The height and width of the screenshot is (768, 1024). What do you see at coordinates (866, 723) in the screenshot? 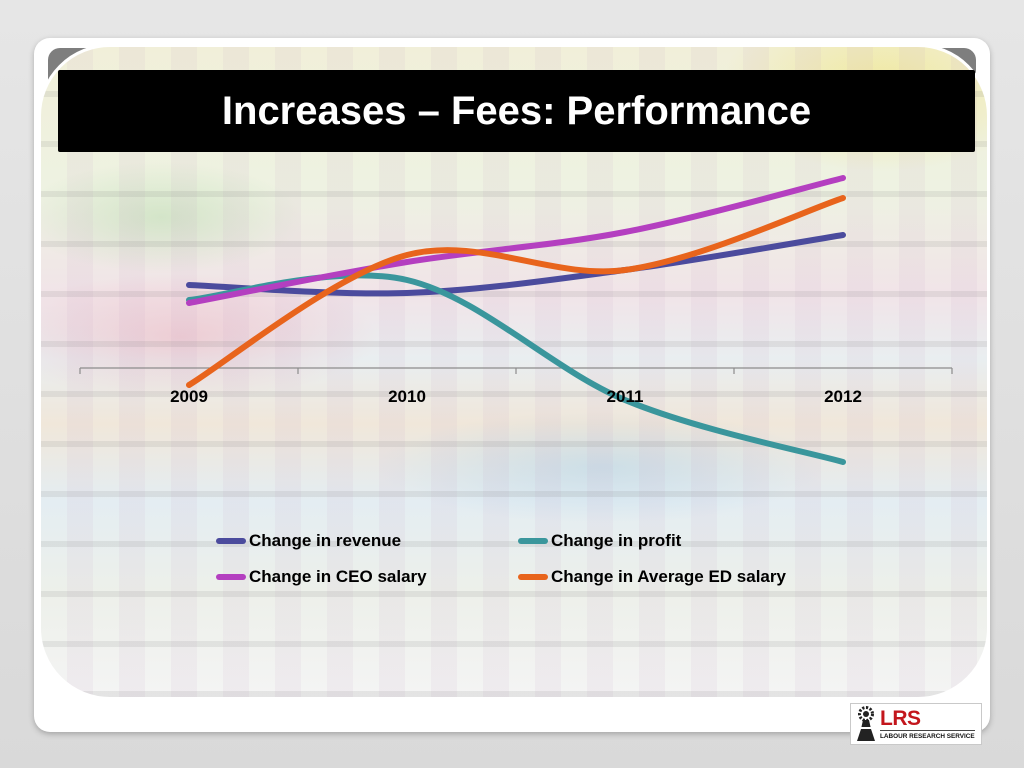
I see `lrs-emblem-icon` at bounding box center [866, 723].